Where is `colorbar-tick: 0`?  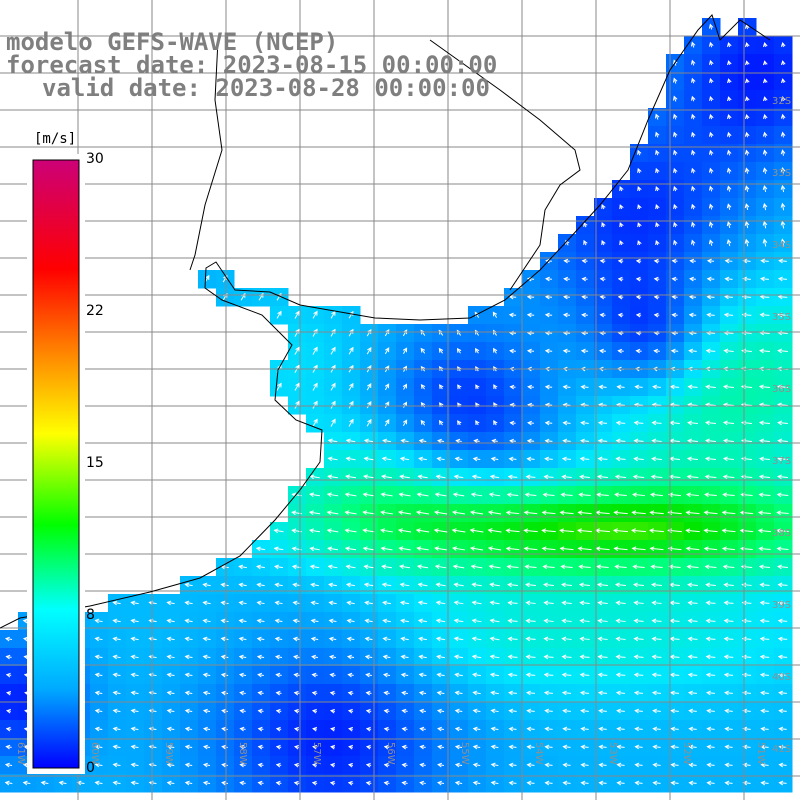
colorbar-tick: 0 is located at coordinates (90, 768).